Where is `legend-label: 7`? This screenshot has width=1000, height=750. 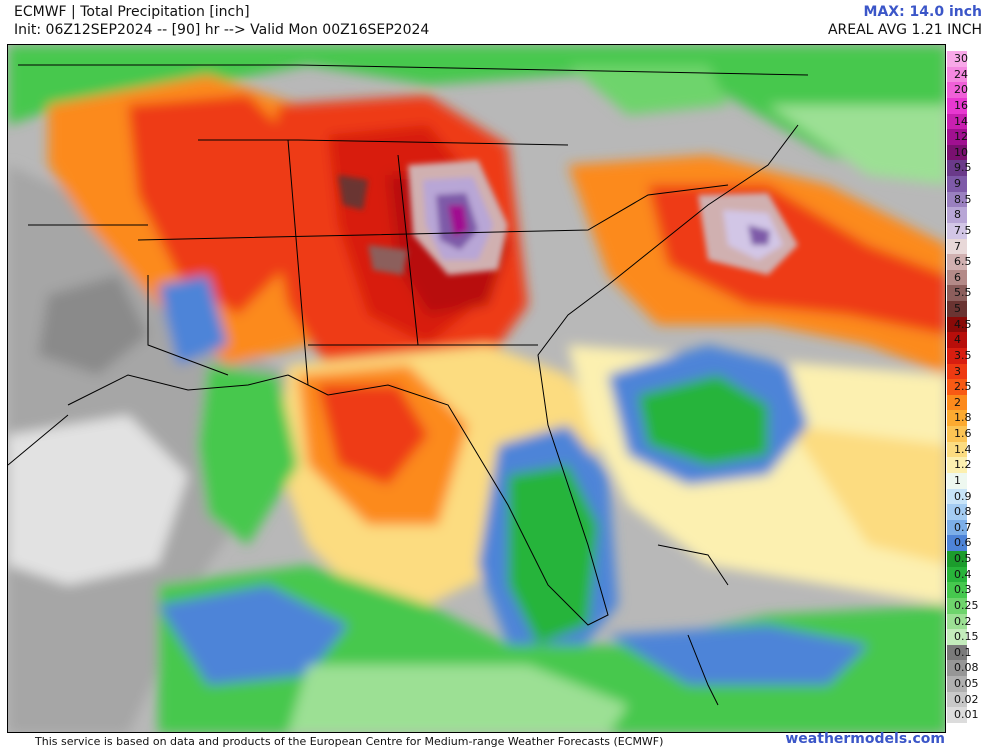
legend-label: 7 is located at coordinates (957, 246).